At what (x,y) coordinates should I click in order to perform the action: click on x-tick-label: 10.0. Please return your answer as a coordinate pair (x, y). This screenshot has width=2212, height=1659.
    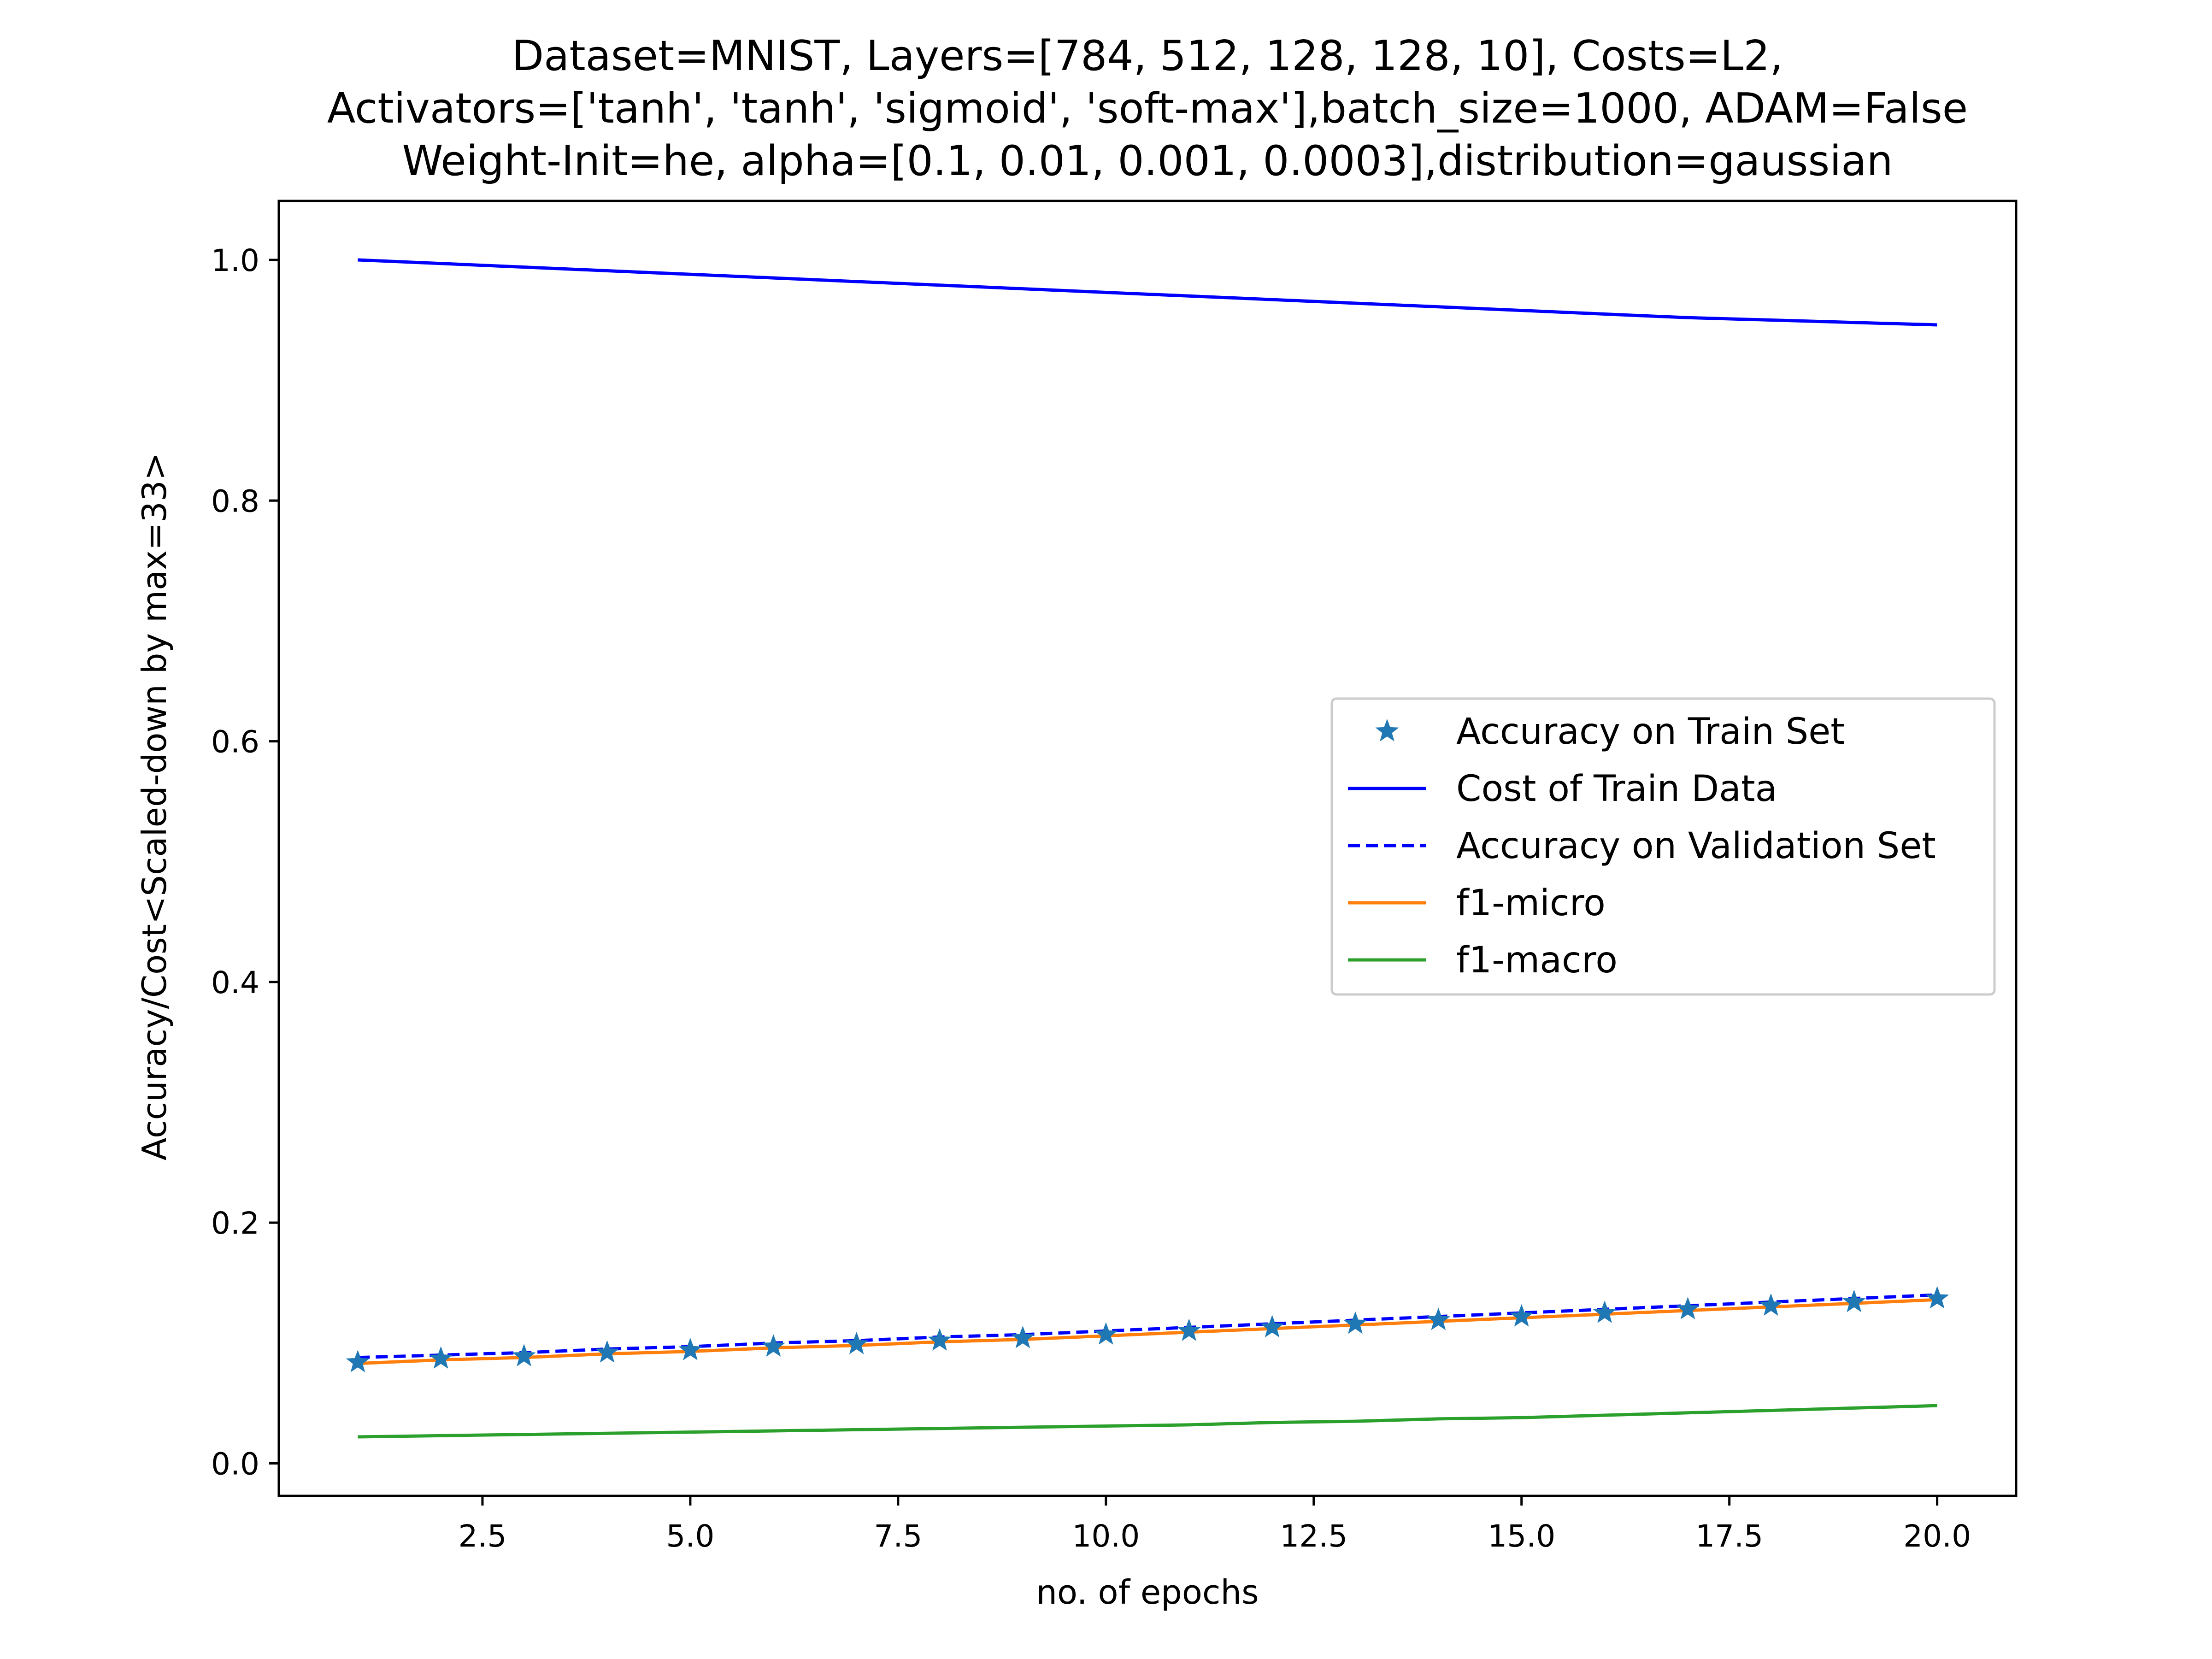
    Looking at the image, I should click on (1106, 1536).